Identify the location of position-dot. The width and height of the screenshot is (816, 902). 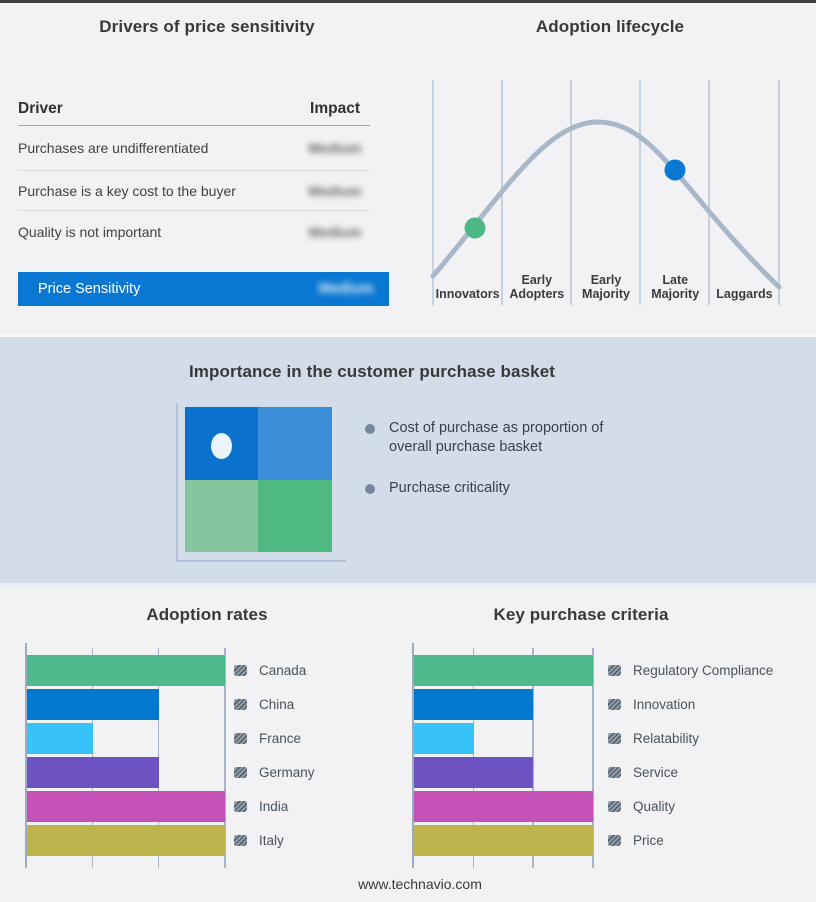
(221, 446).